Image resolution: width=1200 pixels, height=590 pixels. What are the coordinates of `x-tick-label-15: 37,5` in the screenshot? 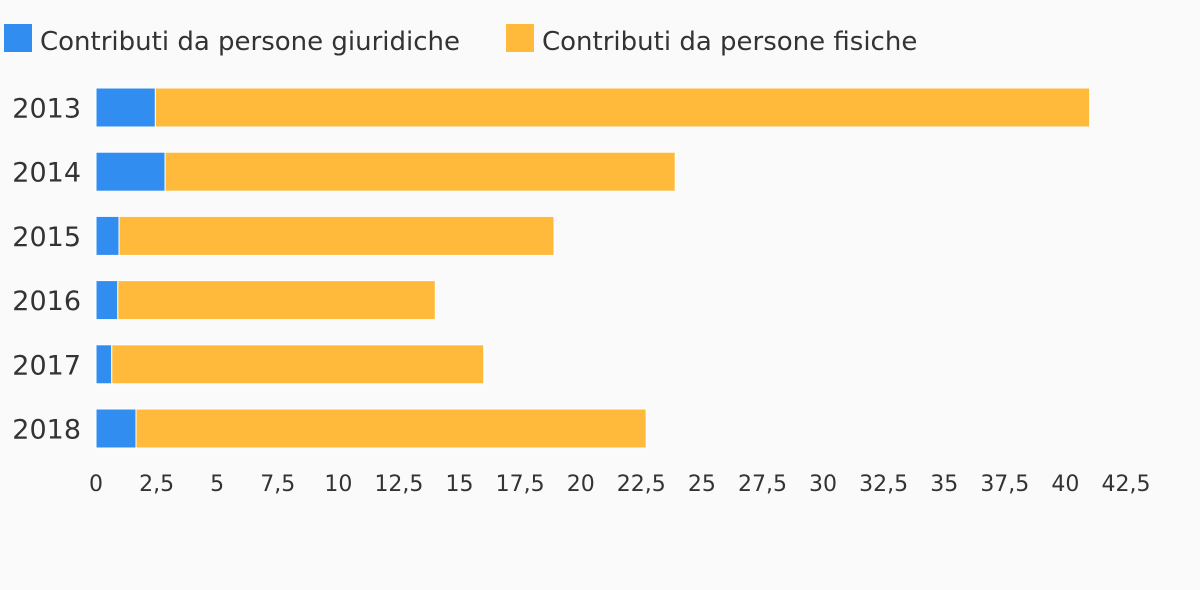 It's located at (1004, 484).